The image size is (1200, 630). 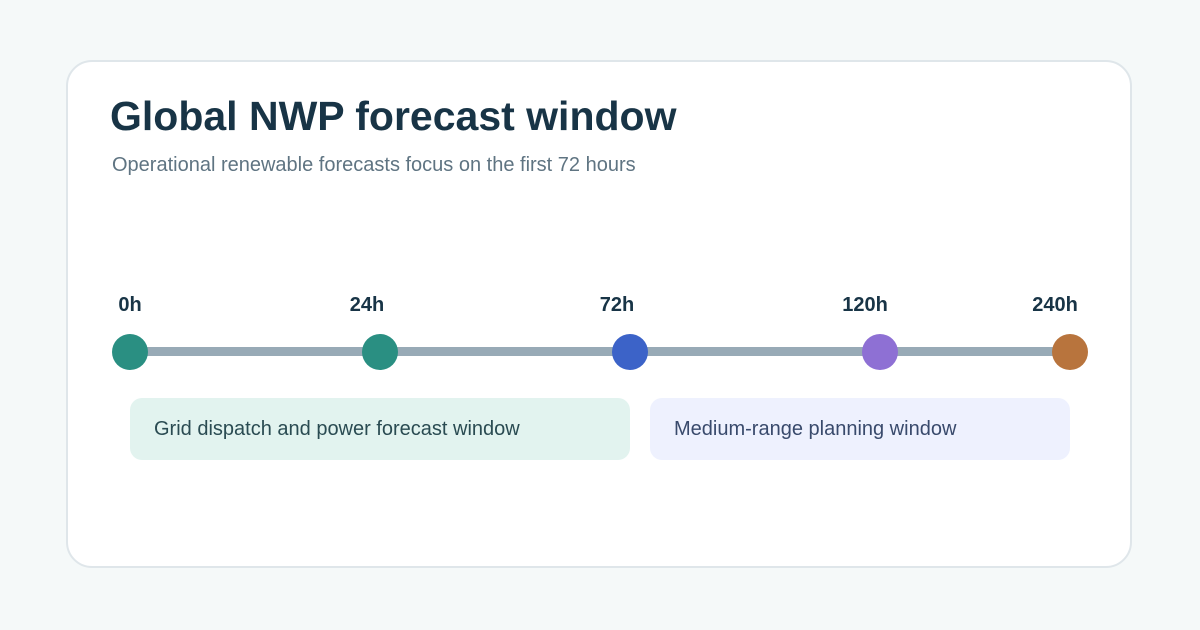 What do you see at coordinates (130, 352) in the screenshot?
I see `tick-dot-0h` at bounding box center [130, 352].